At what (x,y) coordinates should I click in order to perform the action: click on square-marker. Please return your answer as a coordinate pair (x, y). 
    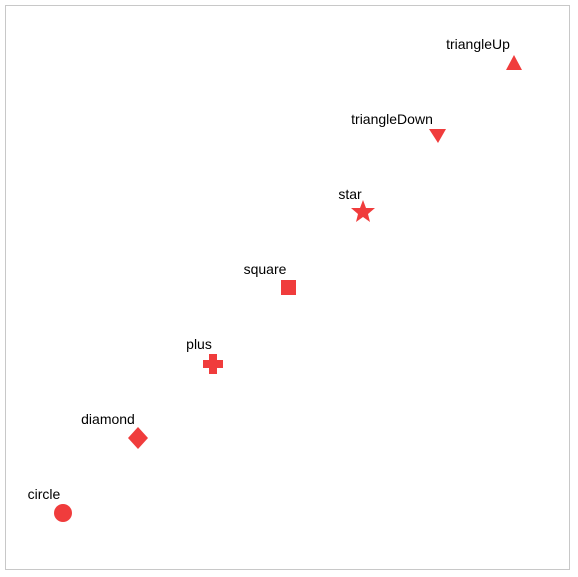
    Looking at the image, I should click on (288, 287).